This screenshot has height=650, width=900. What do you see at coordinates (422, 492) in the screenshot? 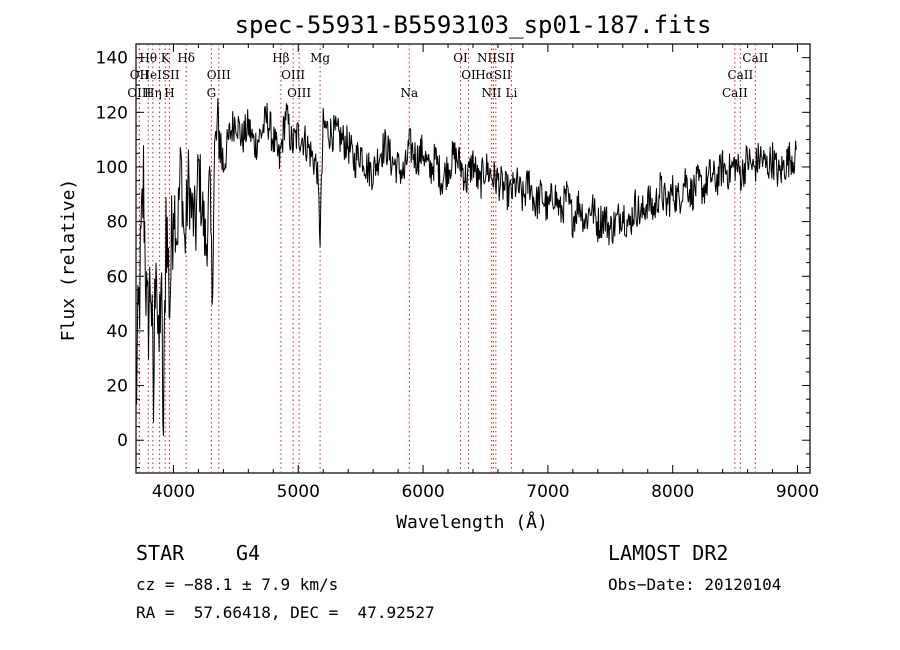
I see `x-tick-label: 6000` at bounding box center [422, 492].